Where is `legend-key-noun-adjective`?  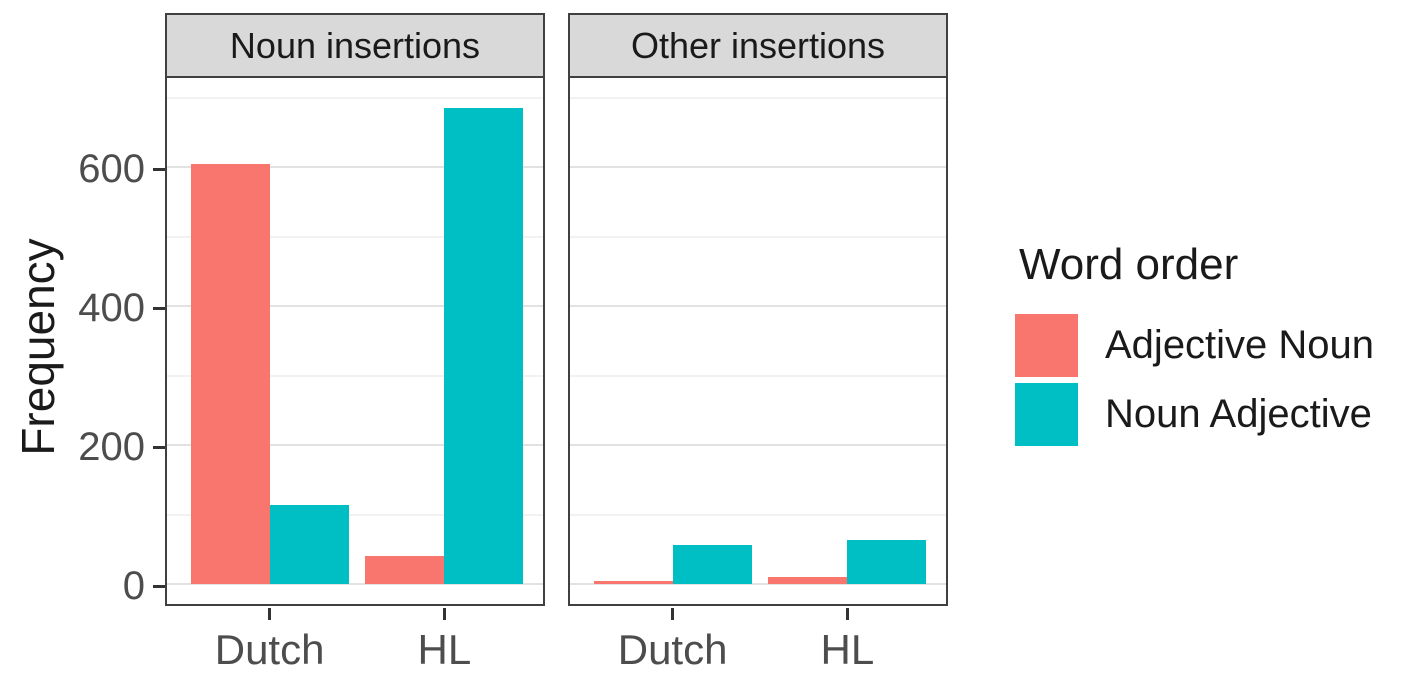 legend-key-noun-adjective is located at coordinates (1046, 414).